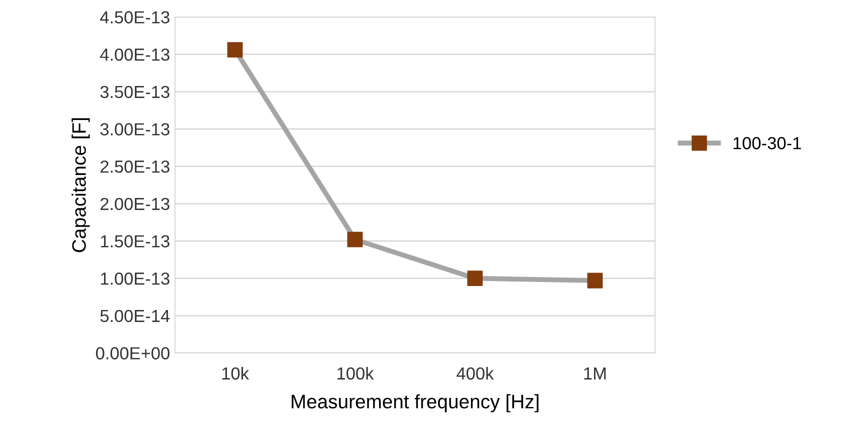  I want to click on x-tick-label: 1M, so click(595, 374).